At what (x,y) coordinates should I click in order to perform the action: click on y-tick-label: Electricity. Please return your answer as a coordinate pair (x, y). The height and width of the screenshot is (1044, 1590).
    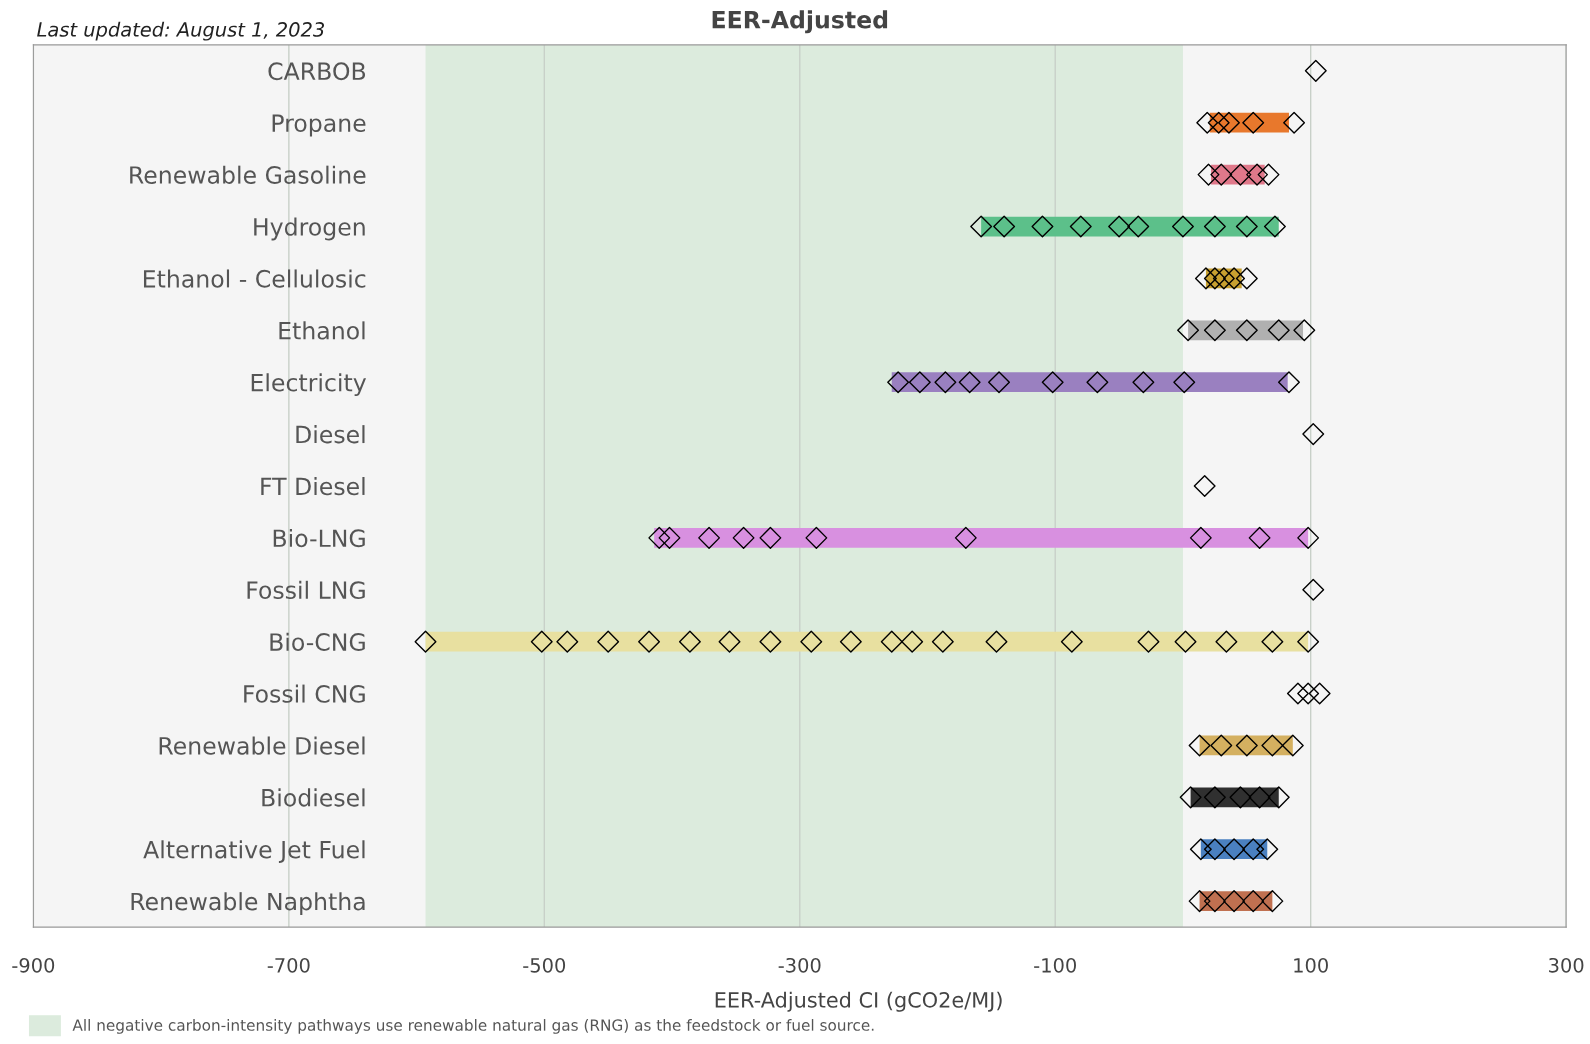
    Looking at the image, I should click on (309, 385).